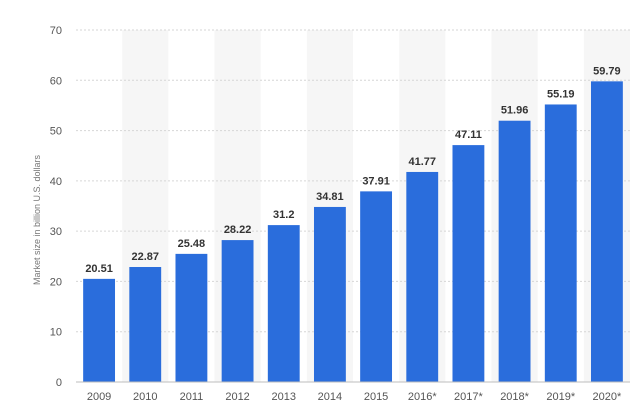 The image size is (640, 414). What do you see at coordinates (56, 333) in the screenshot?
I see `y-tick-label: 10` at bounding box center [56, 333].